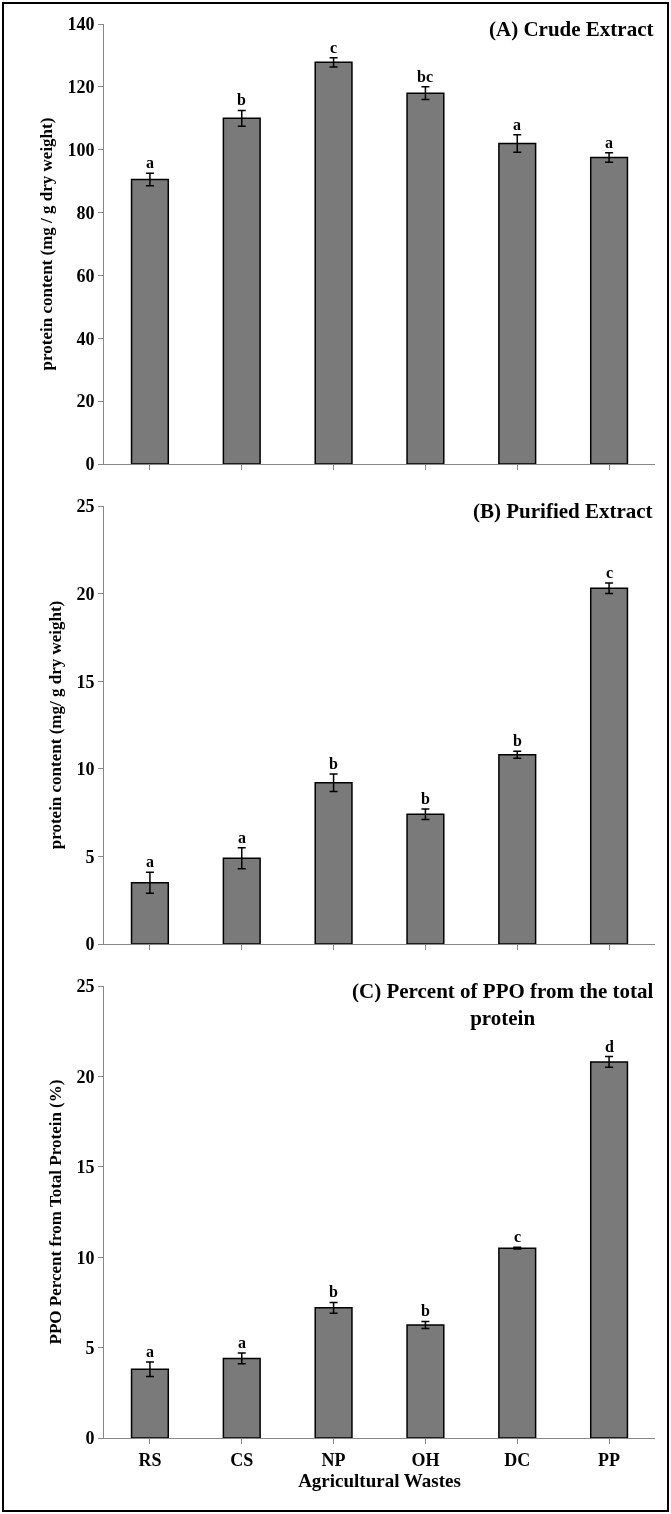 The height and width of the screenshot is (1514, 671). What do you see at coordinates (81, 24) in the screenshot?
I see `y-tick-label: 140` at bounding box center [81, 24].